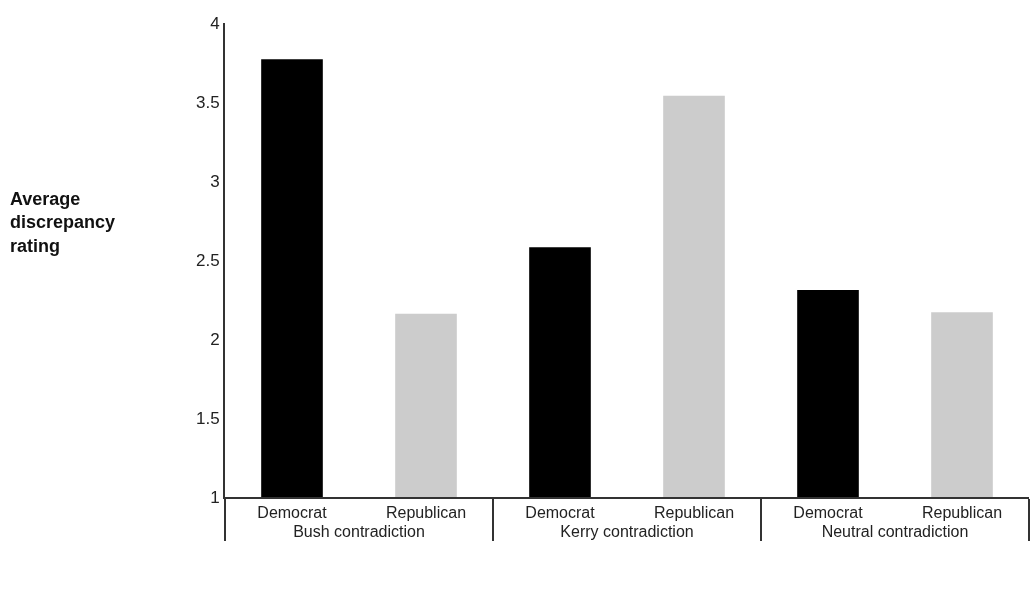  What do you see at coordinates (215, 339) in the screenshot?
I see `y-tick-label: 2` at bounding box center [215, 339].